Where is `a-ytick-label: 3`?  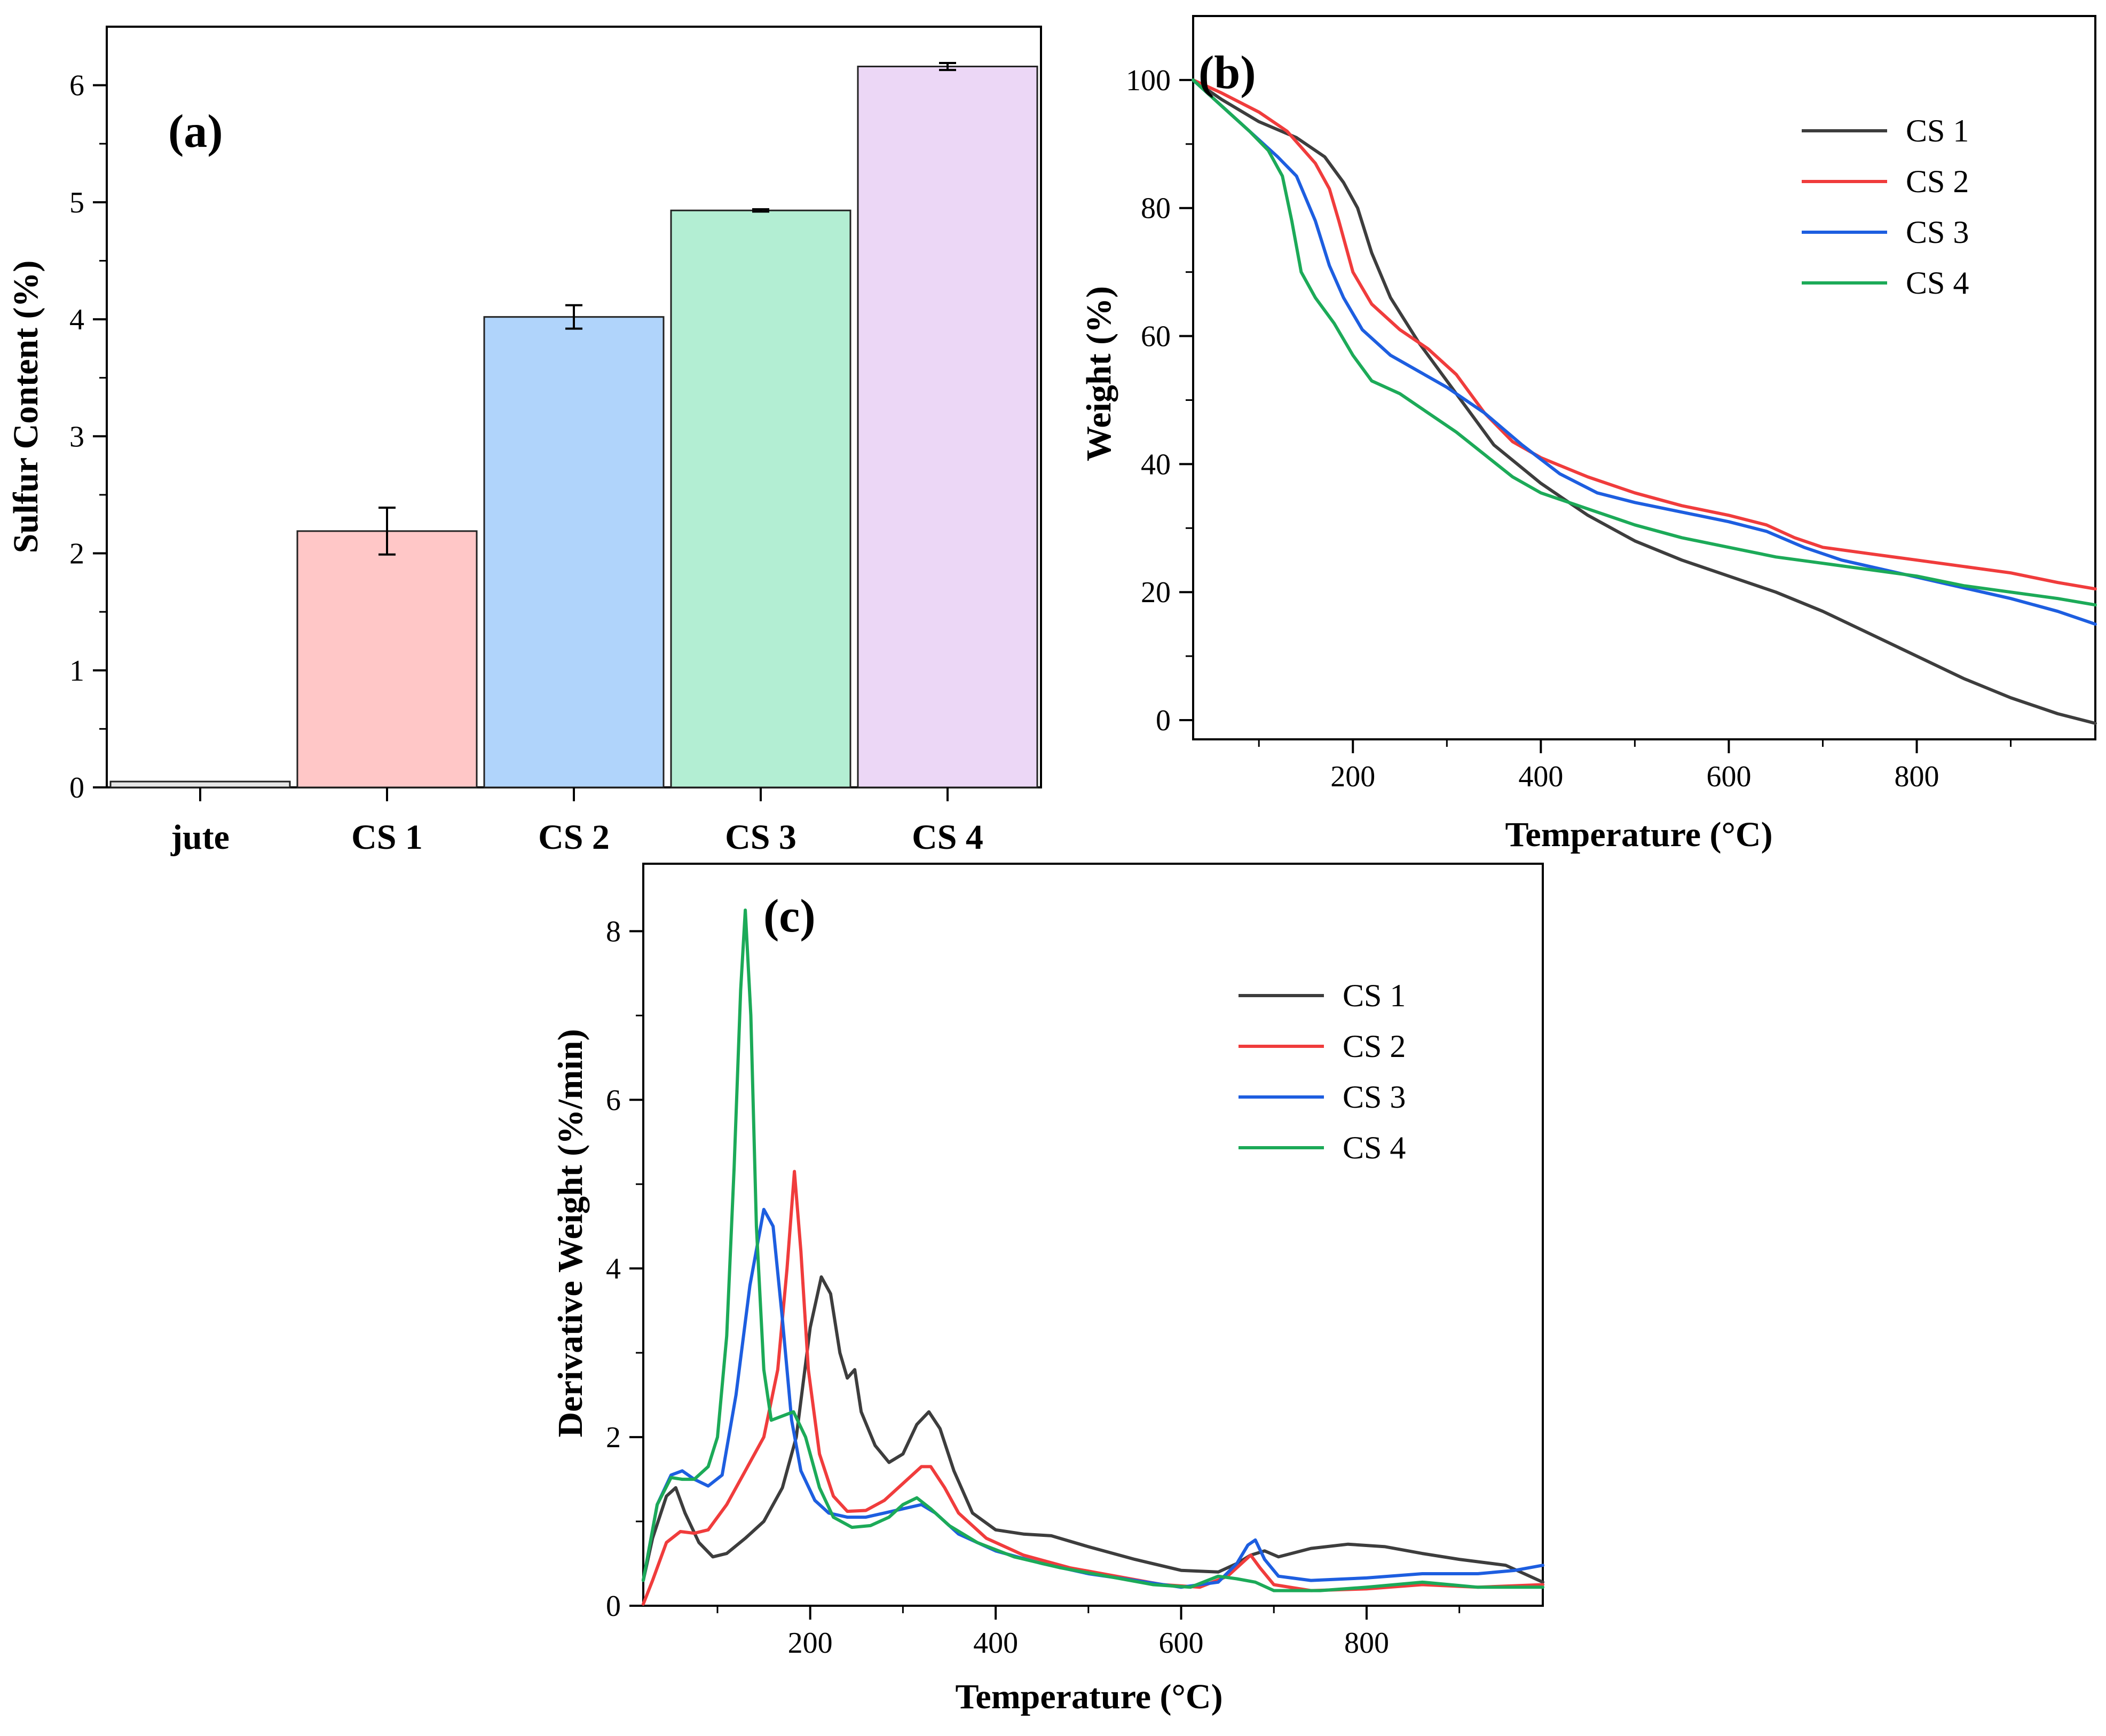
a-ytick-label: 3 is located at coordinates (76, 436).